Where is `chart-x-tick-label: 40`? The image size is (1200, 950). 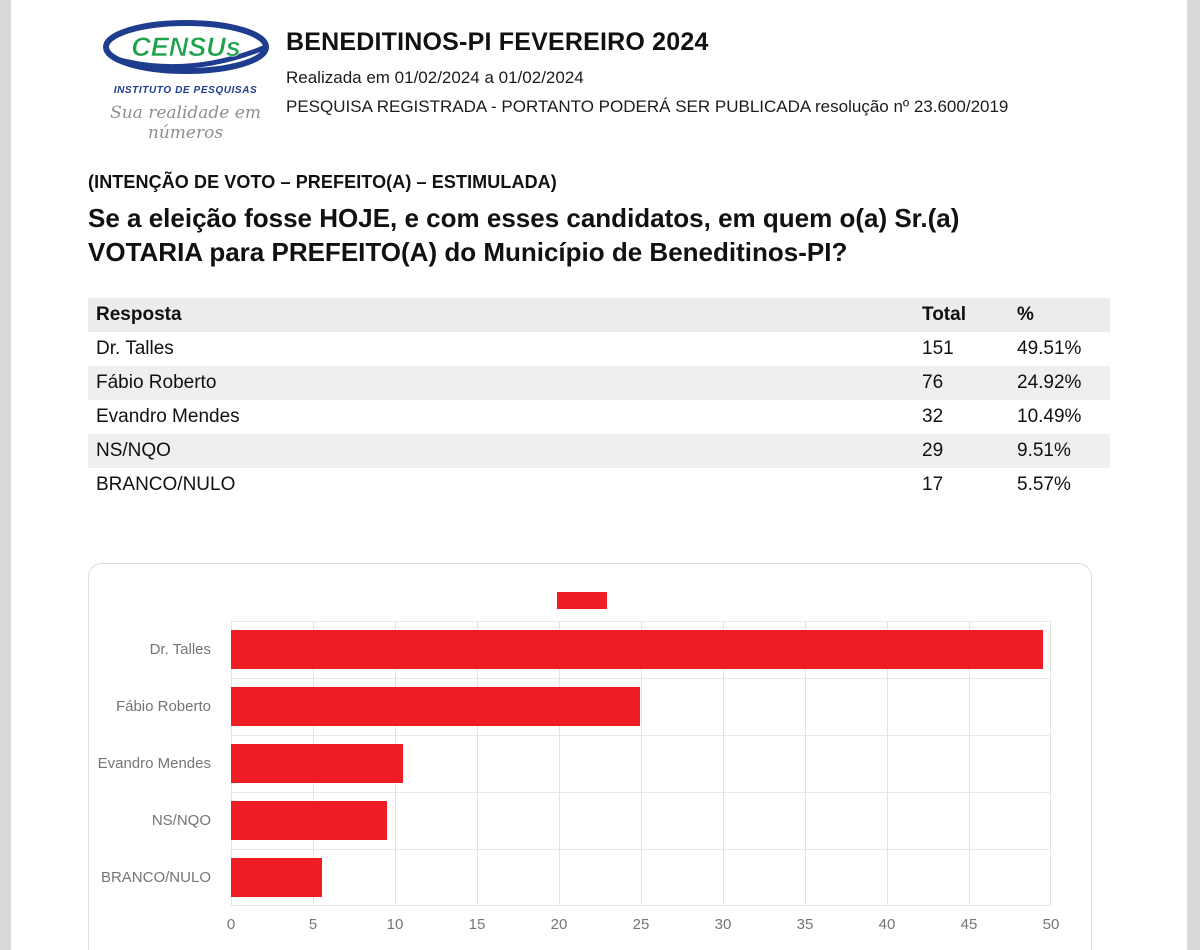
chart-x-tick-label: 40 is located at coordinates (887, 924).